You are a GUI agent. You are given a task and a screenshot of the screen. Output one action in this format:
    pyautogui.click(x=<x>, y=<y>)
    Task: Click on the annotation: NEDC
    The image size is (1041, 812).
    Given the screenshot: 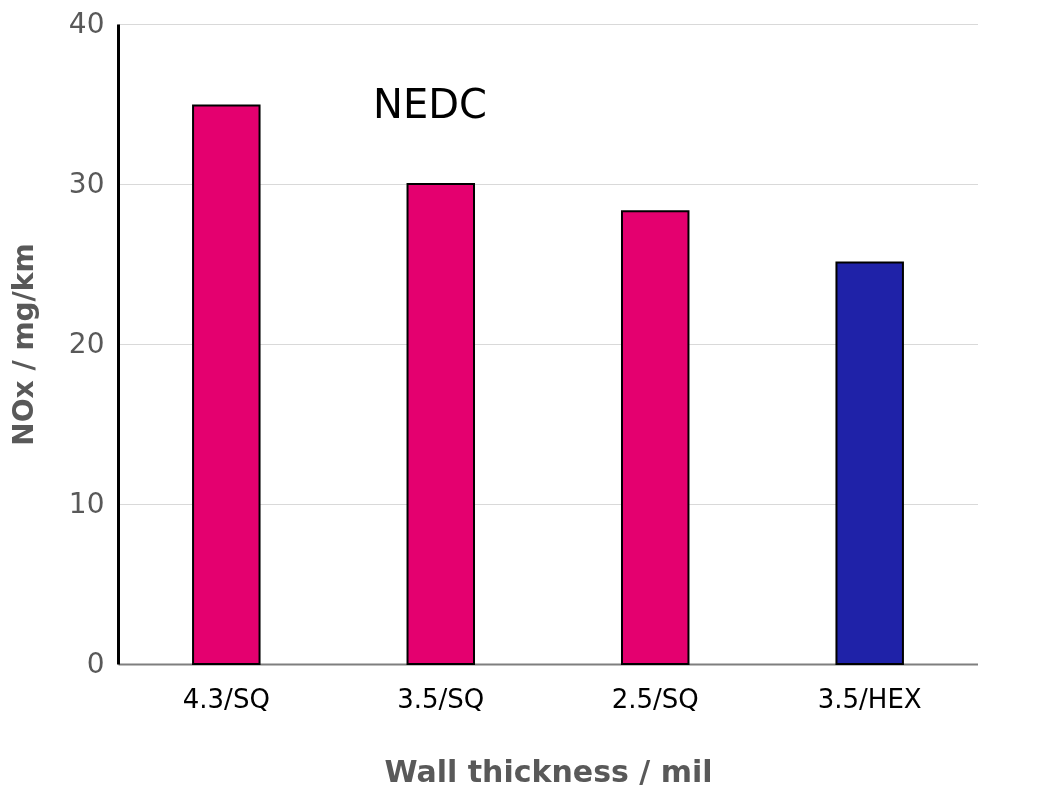 What is the action you would take?
    pyautogui.click(x=430, y=104)
    